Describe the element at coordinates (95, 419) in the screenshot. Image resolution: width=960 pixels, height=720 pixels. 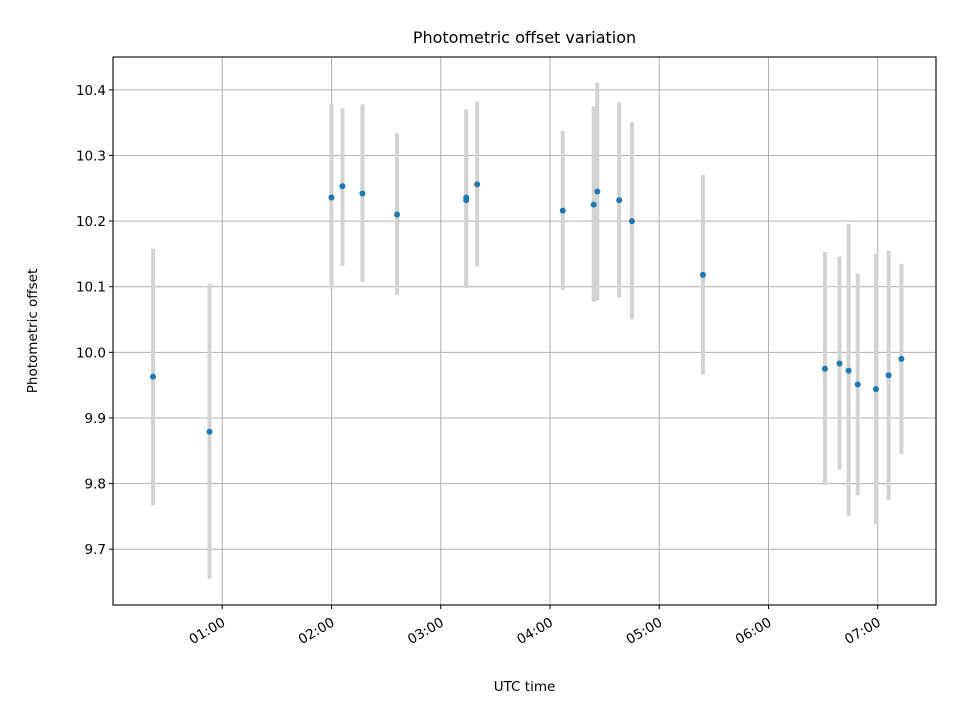
I see `y-tick-label: 9.9` at that location.